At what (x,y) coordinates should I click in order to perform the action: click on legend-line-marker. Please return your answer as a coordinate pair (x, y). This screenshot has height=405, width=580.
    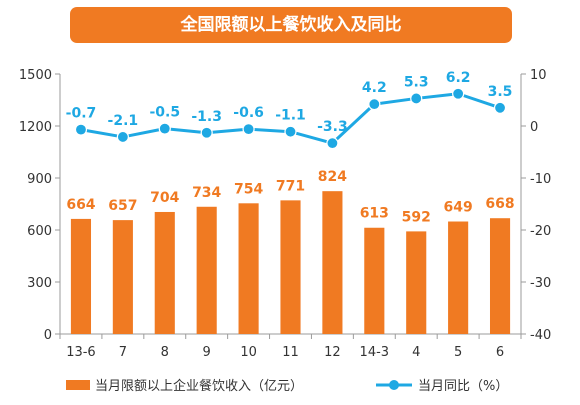
    Looking at the image, I should click on (394, 385).